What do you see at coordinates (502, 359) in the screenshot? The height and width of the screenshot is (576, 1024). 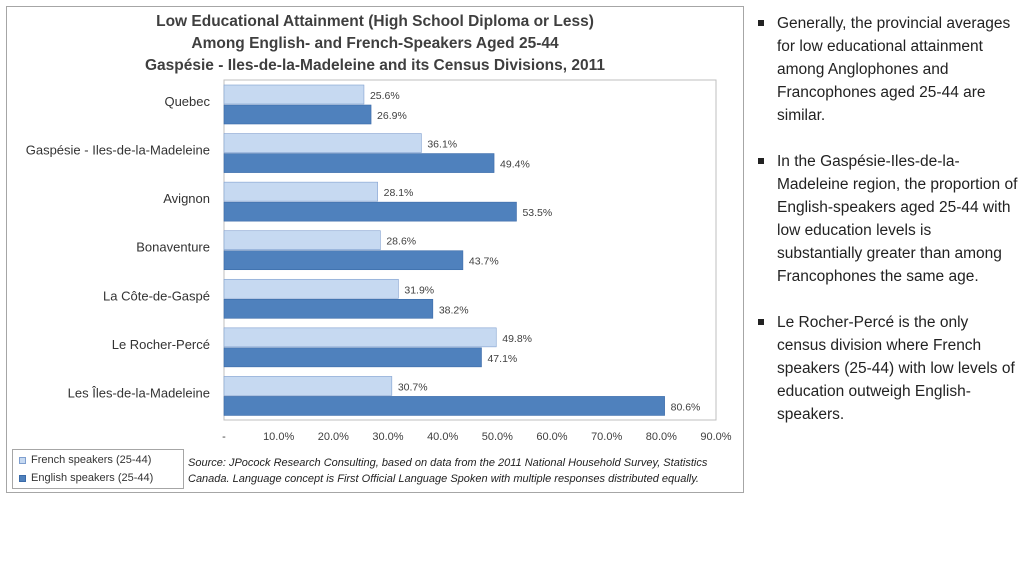 I see `data-label: 47.1%` at bounding box center [502, 359].